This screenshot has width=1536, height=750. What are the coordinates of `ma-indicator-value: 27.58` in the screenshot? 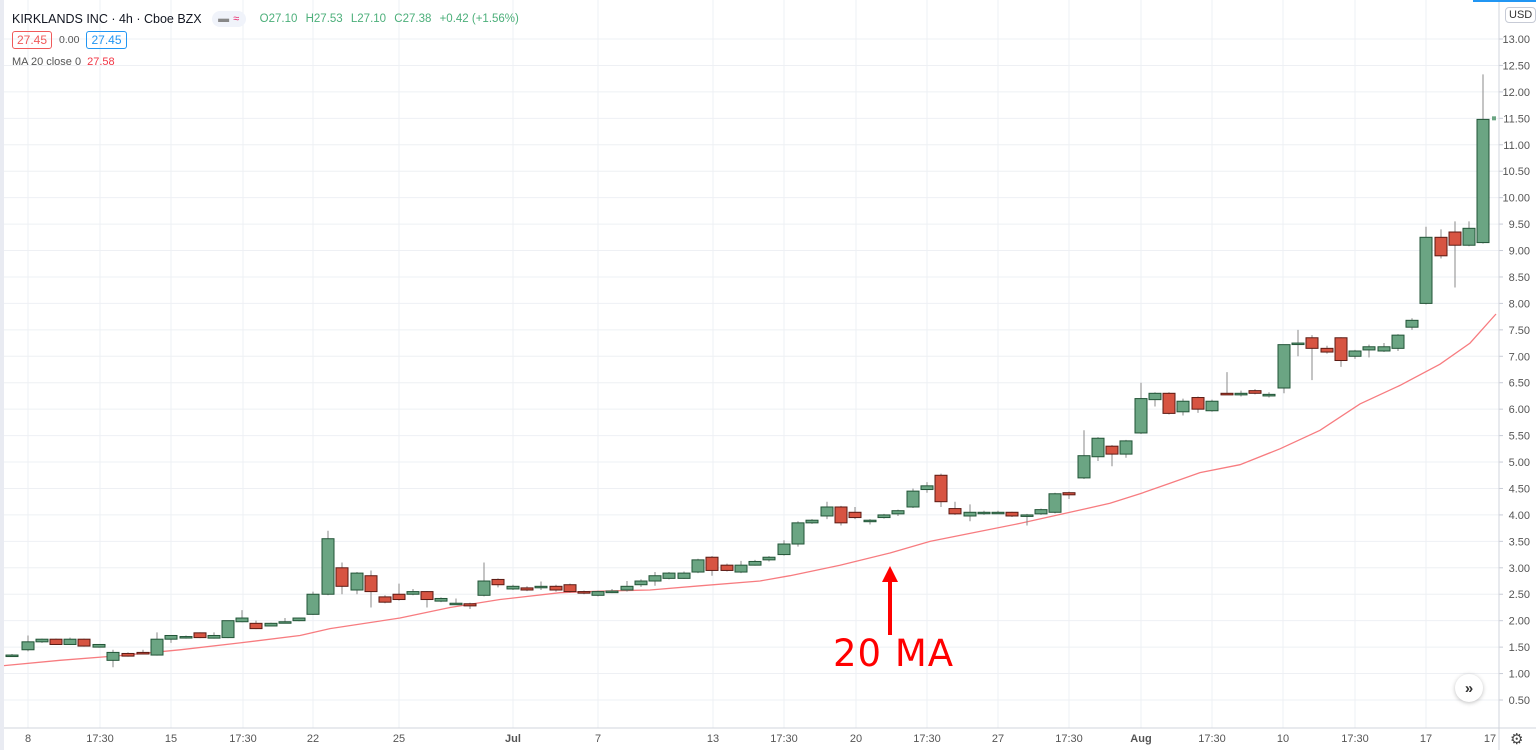 It's located at (101, 62).